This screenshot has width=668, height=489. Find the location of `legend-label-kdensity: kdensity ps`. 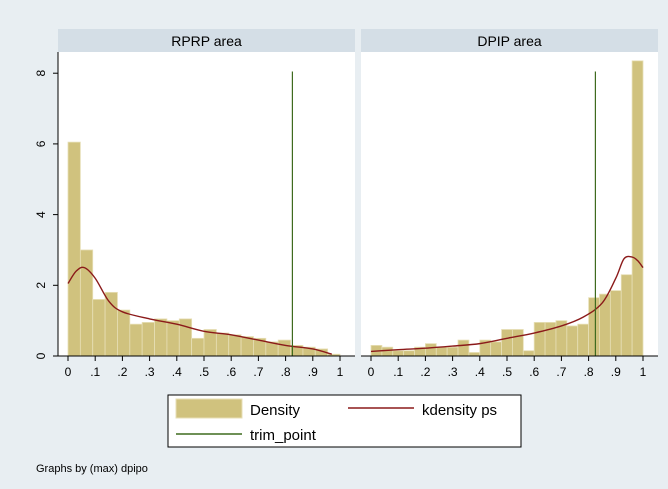

legend-label-kdensity: kdensity ps is located at coordinates (459, 410).